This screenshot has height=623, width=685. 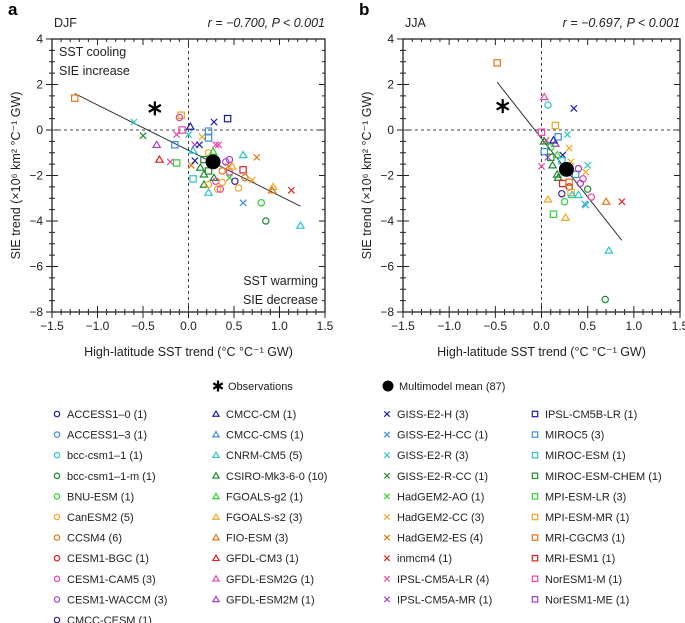 I want to click on legend-label: CESM1-WACCM (3), so click(x=117, y=600).